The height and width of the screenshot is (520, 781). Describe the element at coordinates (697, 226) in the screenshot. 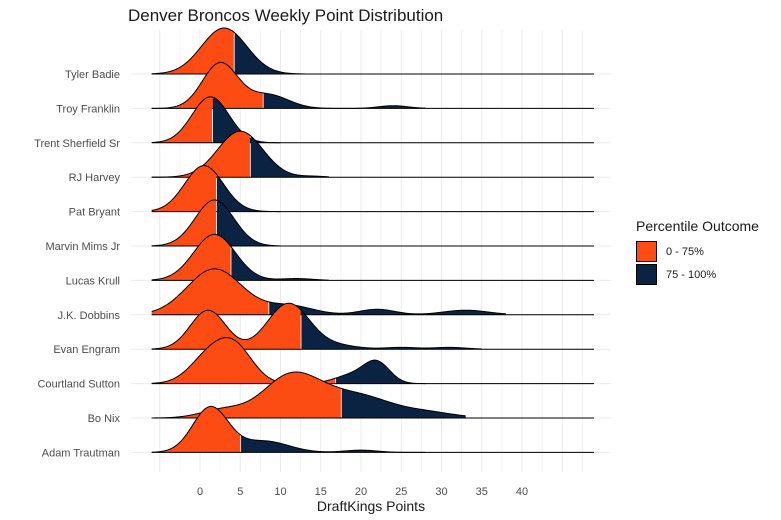

I see `legend-title: Percentile Outcome` at that location.